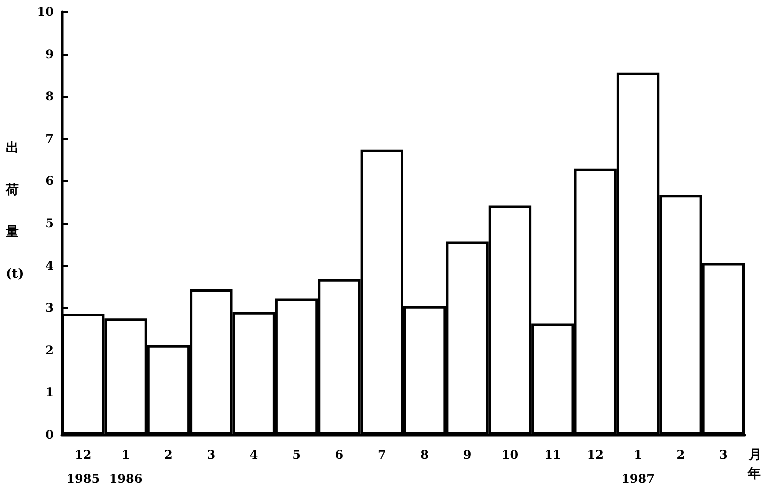  What do you see at coordinates (296, 455) in the screenshot?
I see `x-tick-label: 5` at bounding box center [296, 455].